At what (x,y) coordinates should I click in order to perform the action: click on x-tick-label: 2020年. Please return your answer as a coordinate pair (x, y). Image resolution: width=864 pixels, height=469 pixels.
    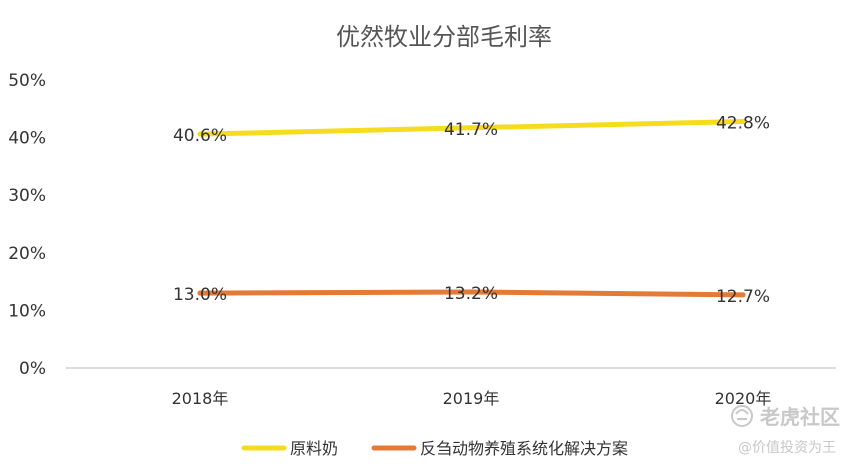
    Looking at the image, I should click on (743, 398).